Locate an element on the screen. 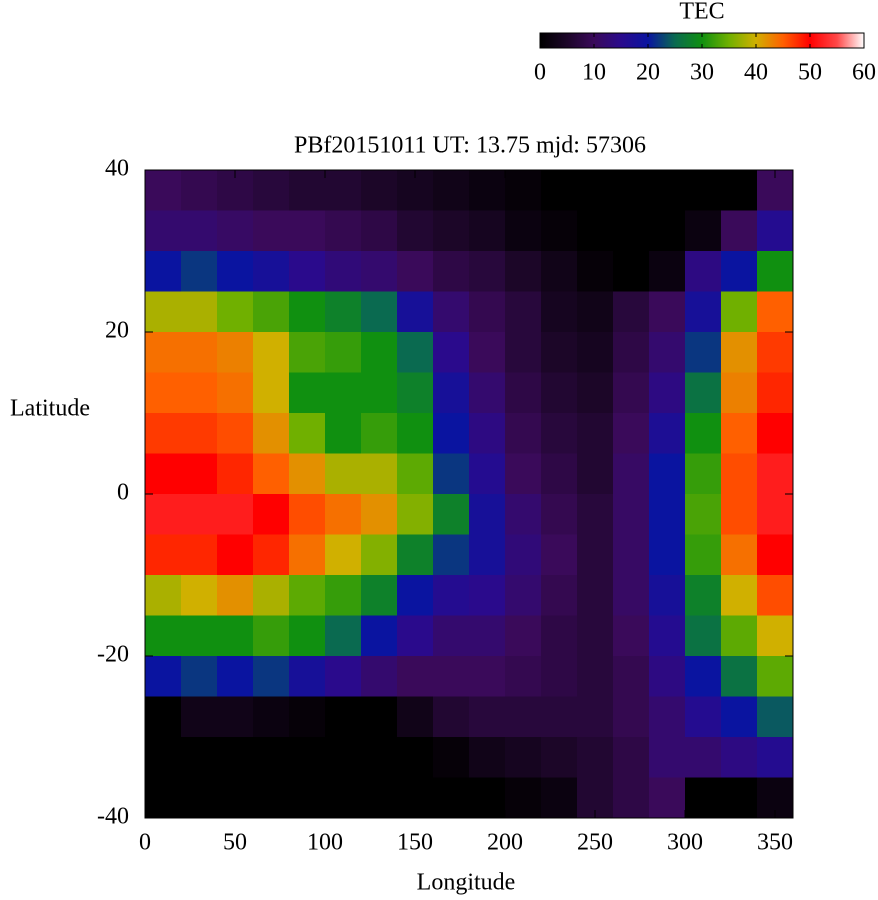  x-tick-label: 300 is located at coordinates (685, 843).